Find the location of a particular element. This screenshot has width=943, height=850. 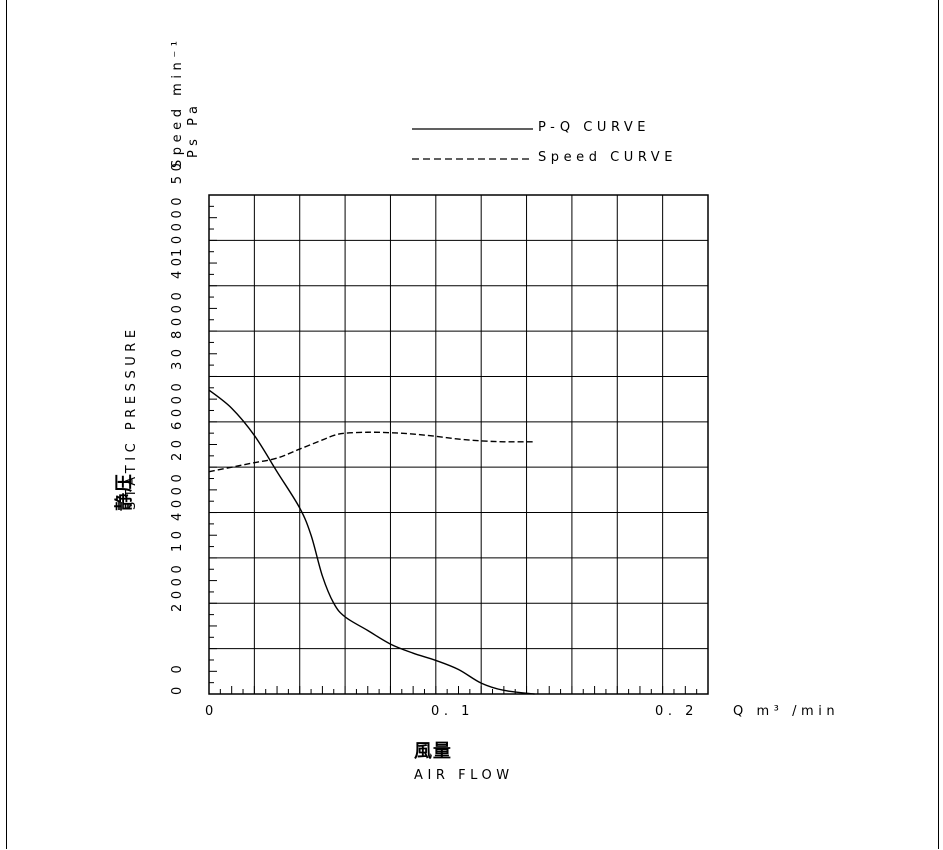

y-tick-label: 6000 30 is located at coordinates (177, 387).